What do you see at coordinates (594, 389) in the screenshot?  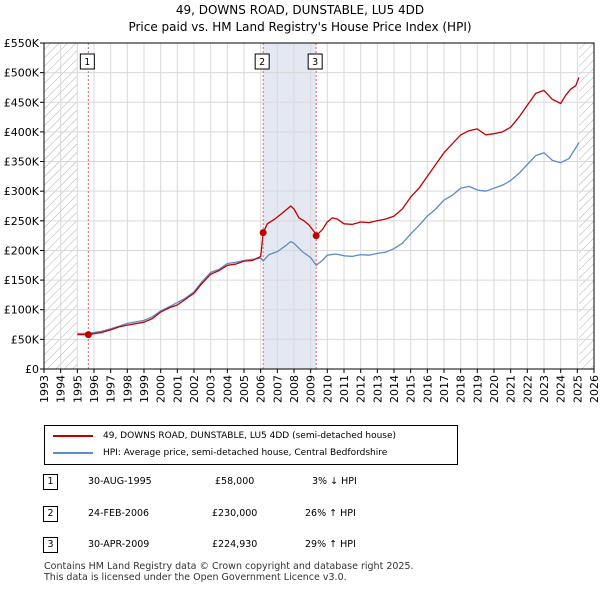 I see `x-tick-label: 2026` at bounding box center [594, 389].